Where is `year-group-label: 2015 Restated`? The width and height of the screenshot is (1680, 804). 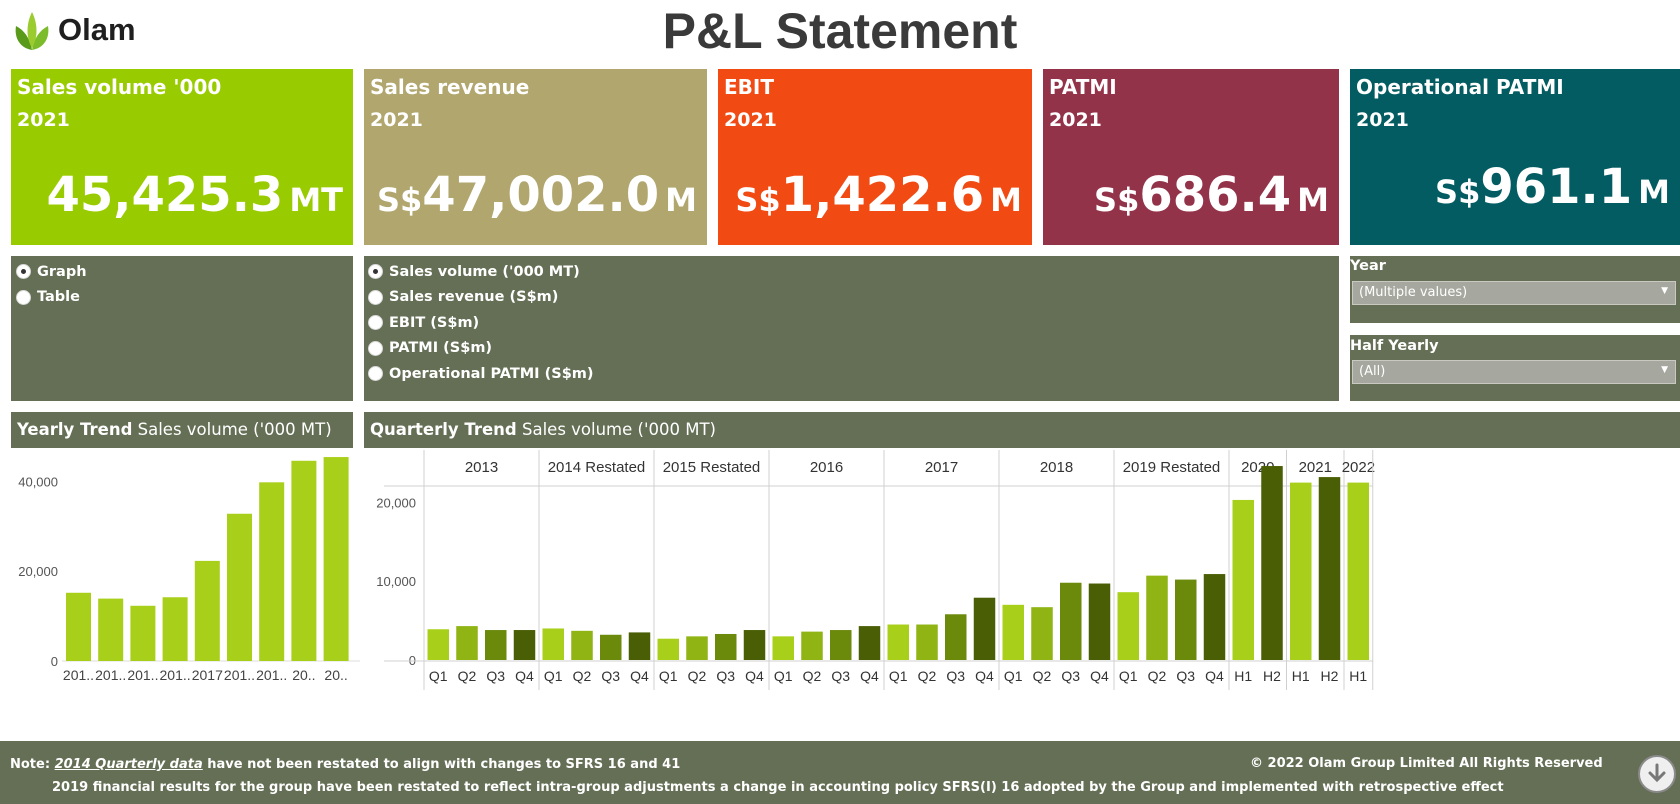 year-group-label: 2015 Restated is located at coordinates (712, 467).